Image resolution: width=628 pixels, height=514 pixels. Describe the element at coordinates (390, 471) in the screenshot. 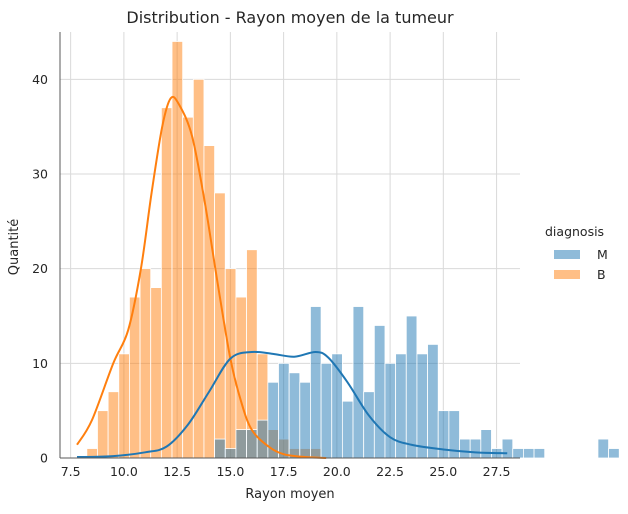

I see `x-tick-label: 22.5` at that location.